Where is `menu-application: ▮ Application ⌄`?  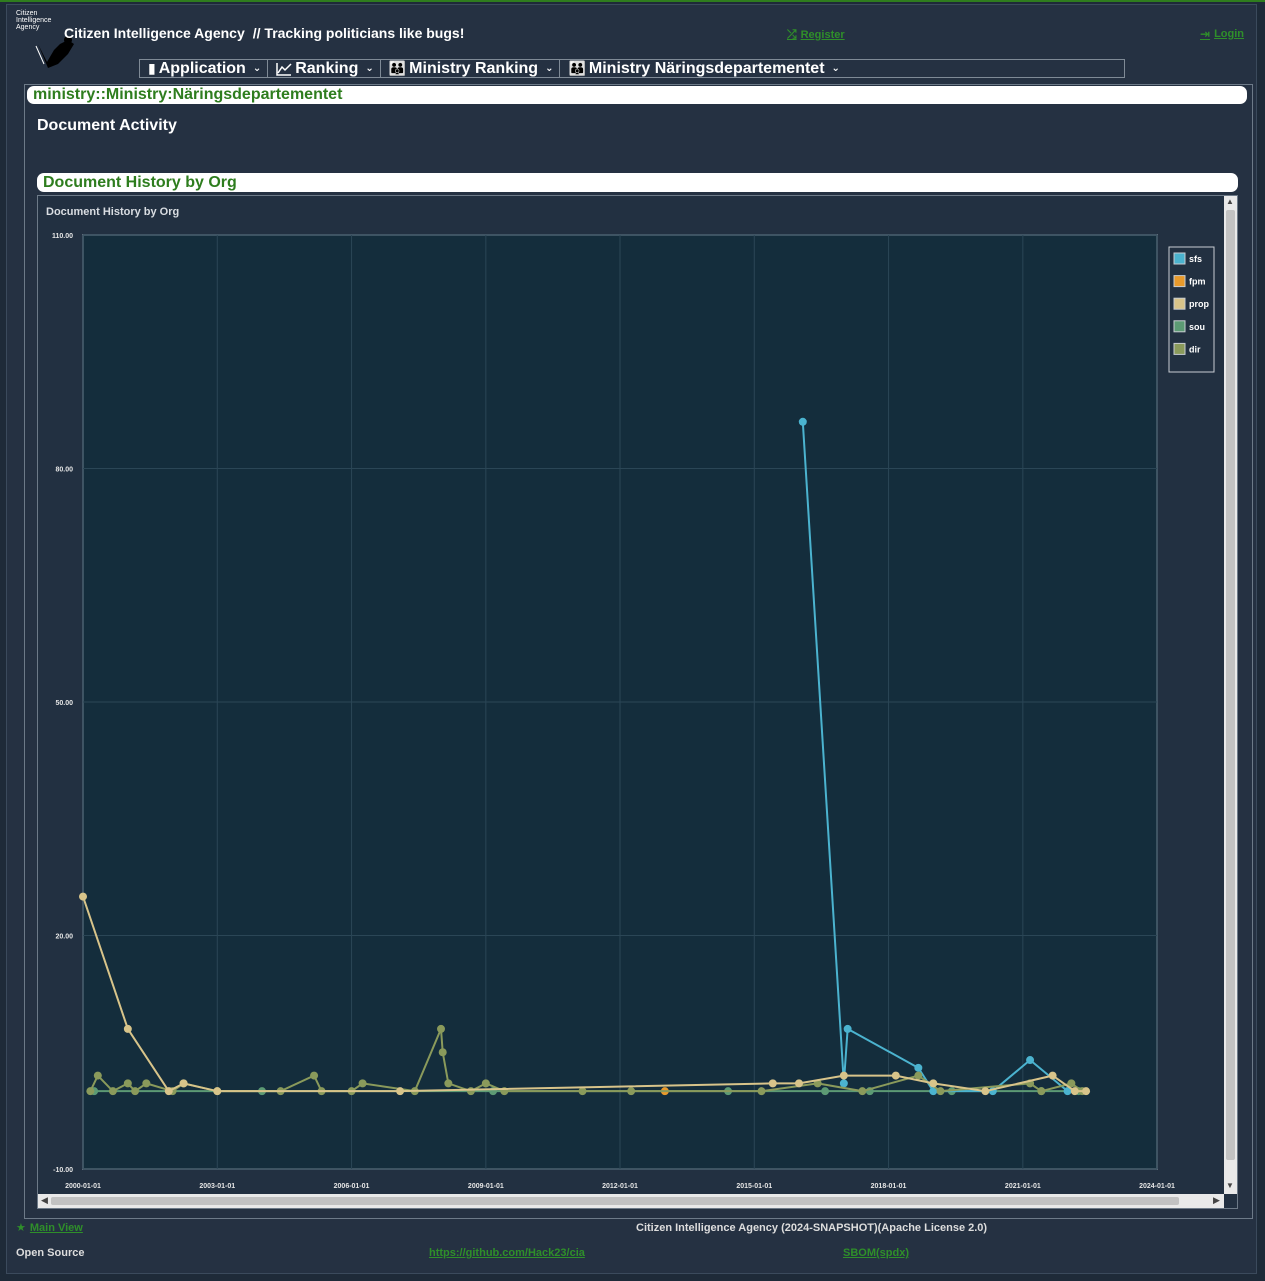
menu-application: ▮ Application ⌄ is located at coordinates (204, 68).